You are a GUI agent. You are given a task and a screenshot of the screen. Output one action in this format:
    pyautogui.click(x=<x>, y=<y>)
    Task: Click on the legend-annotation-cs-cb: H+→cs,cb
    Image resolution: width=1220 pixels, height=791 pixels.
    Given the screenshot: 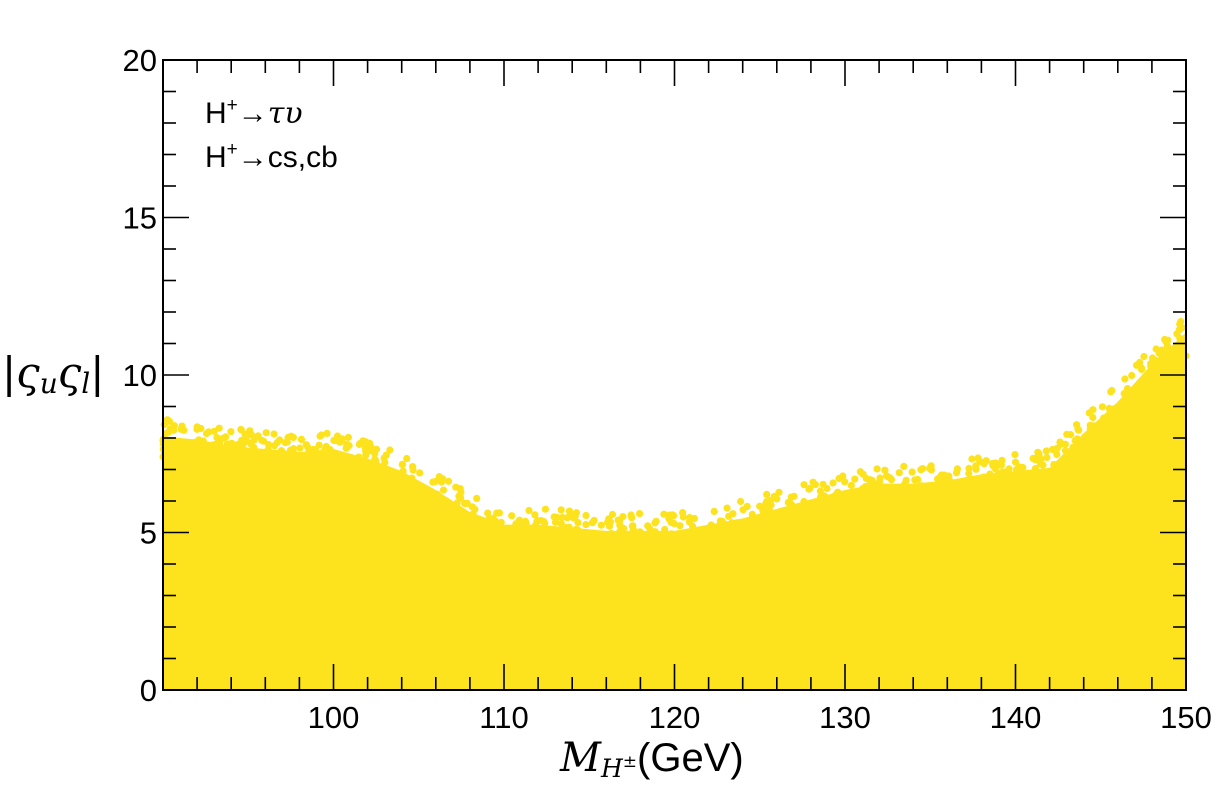 What is the action you would take?
    pyautogui.click(x=271, y=156)
    